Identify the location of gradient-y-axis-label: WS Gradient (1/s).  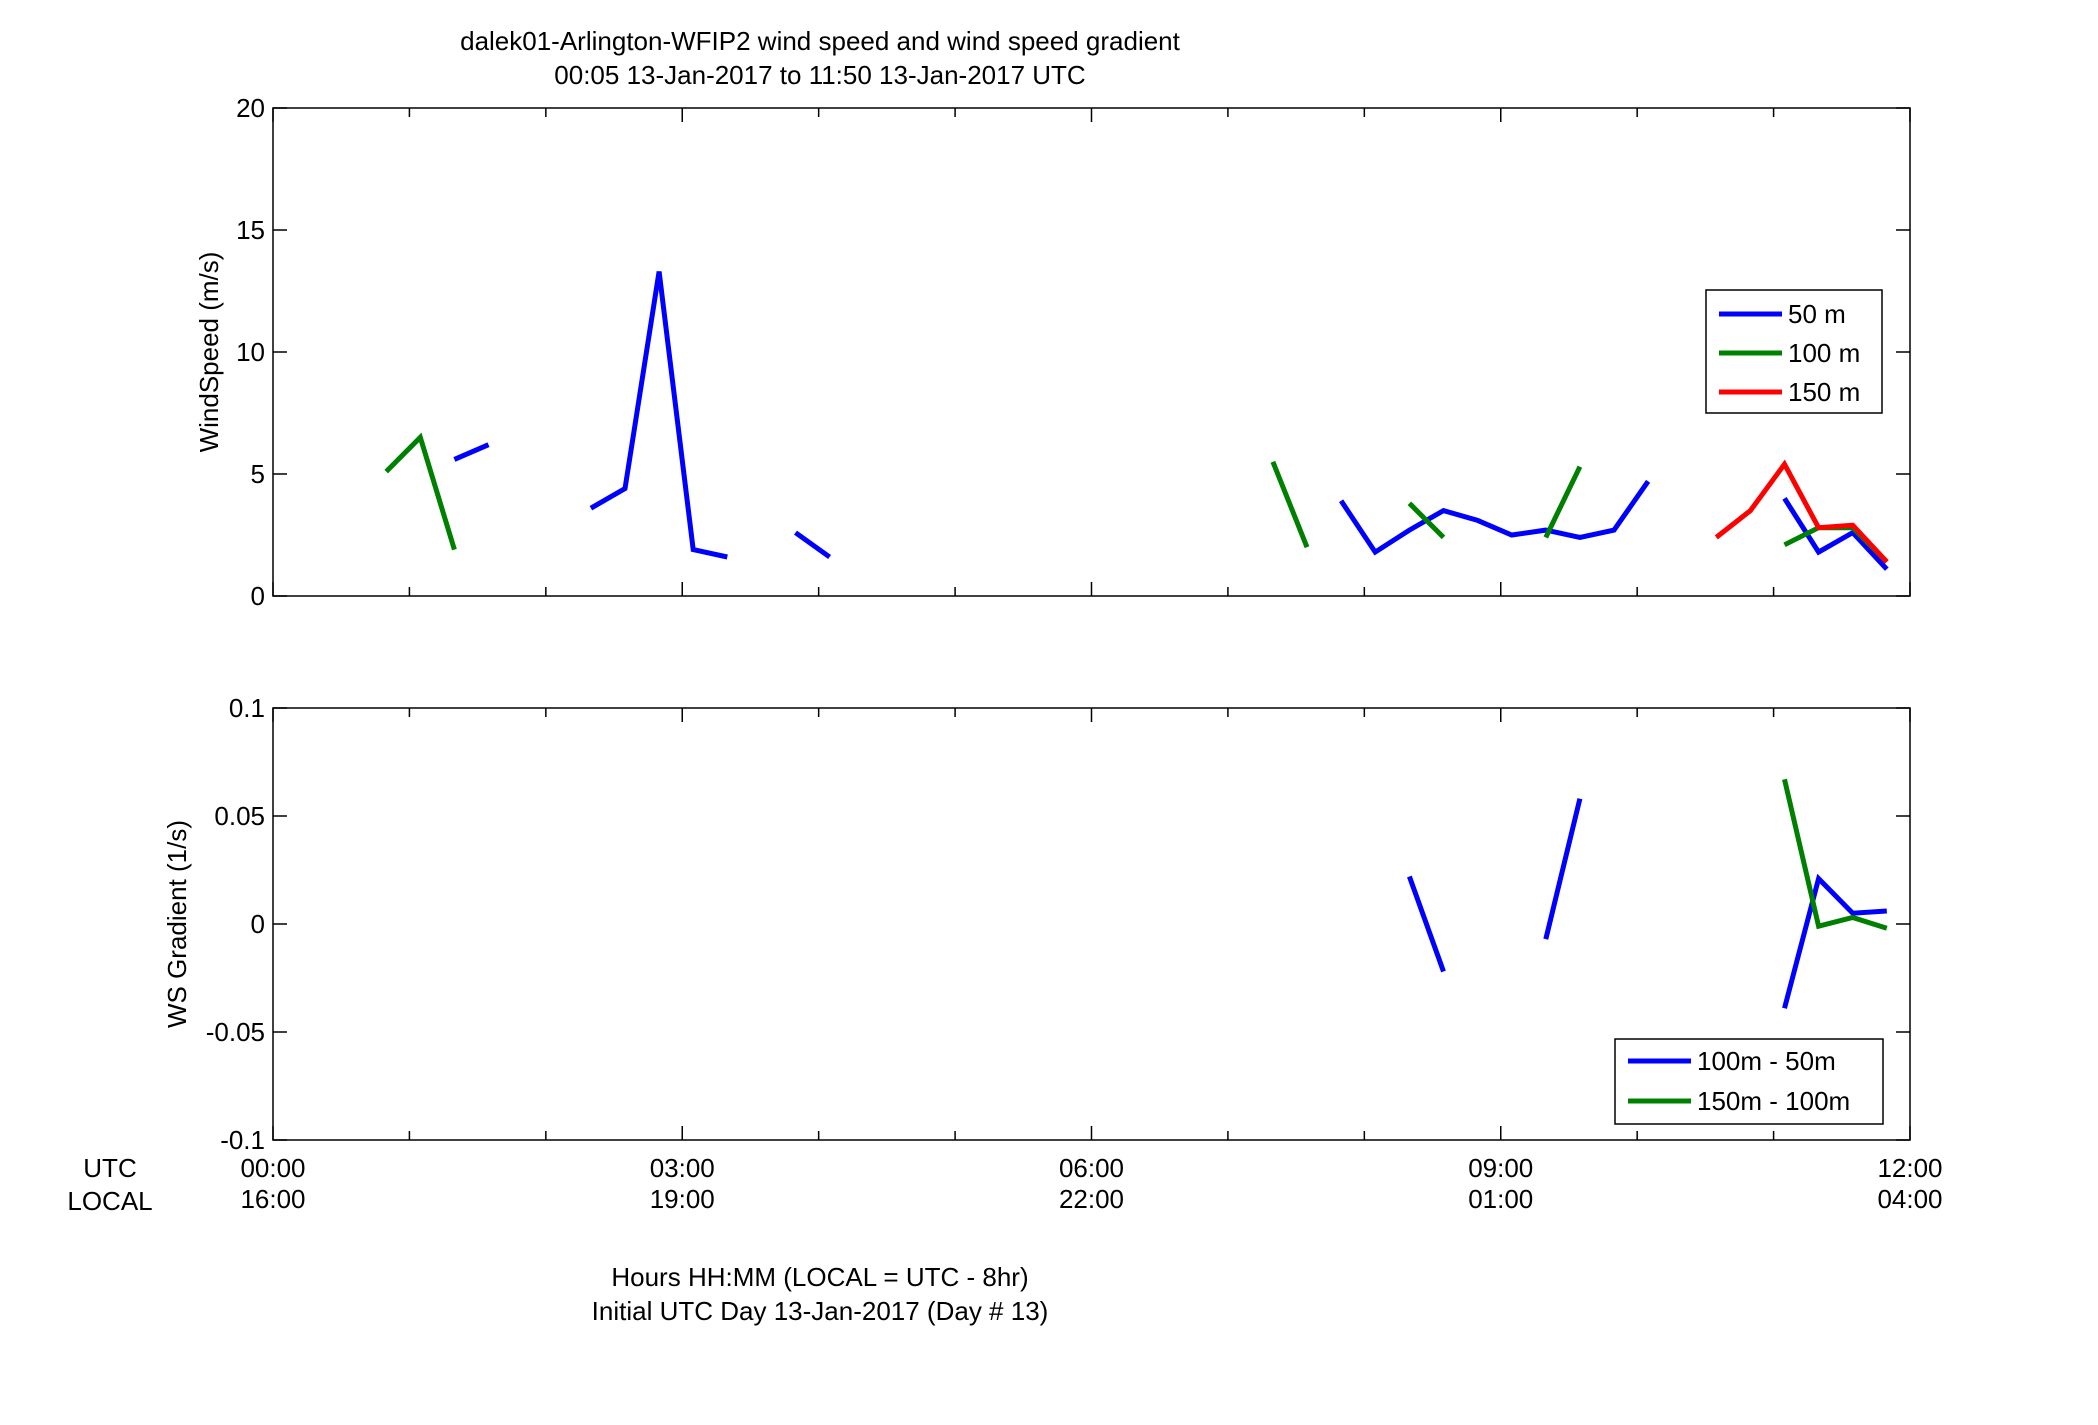
(177, 924).